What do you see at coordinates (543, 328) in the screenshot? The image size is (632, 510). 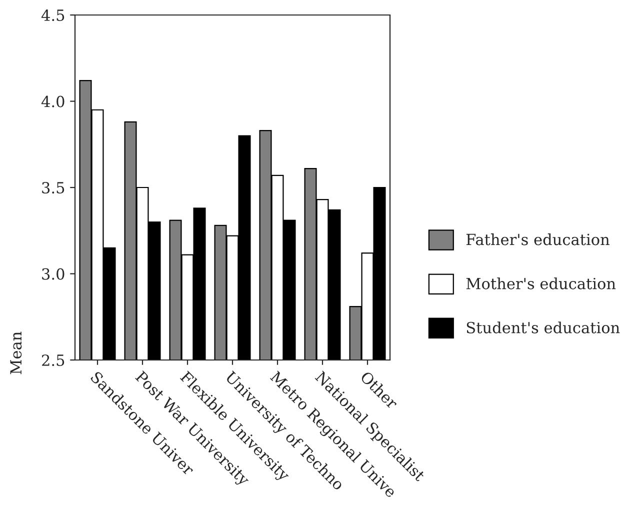 I see `legend-label: Student's education` at bounding box center [543, 328].